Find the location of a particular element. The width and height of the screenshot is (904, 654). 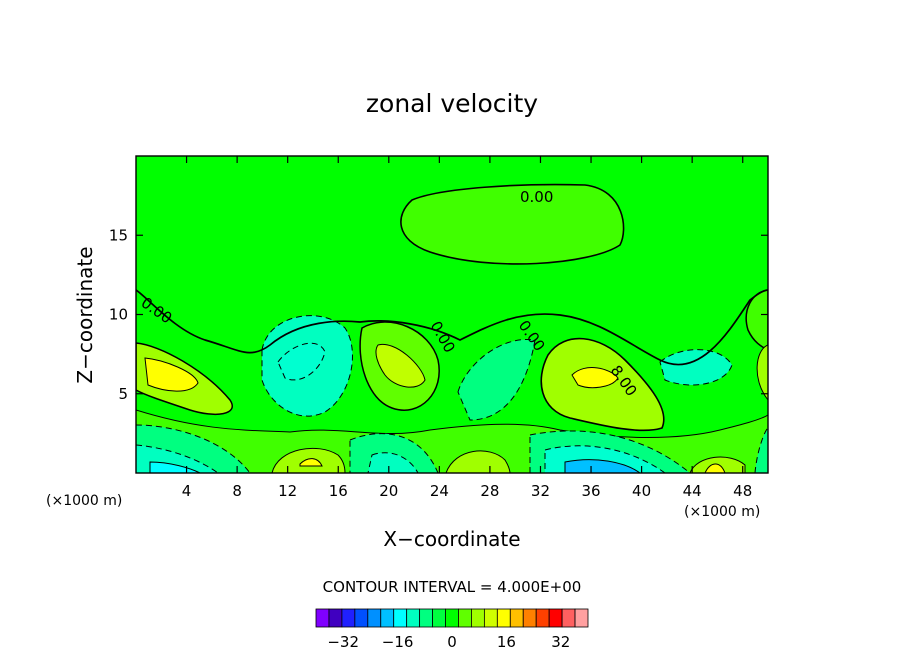

x-tick-label: 4 is located at coordinates (187, 491).